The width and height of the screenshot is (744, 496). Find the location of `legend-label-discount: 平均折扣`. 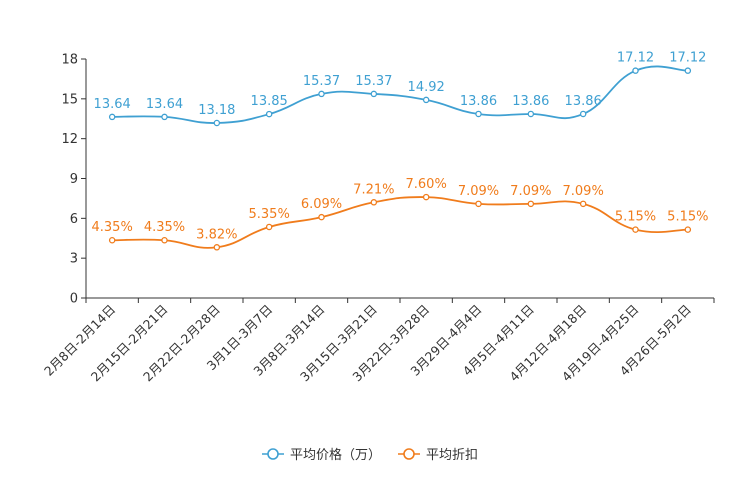

legend-label-discount: 平均折扣 is located at coordinates (452, 455).